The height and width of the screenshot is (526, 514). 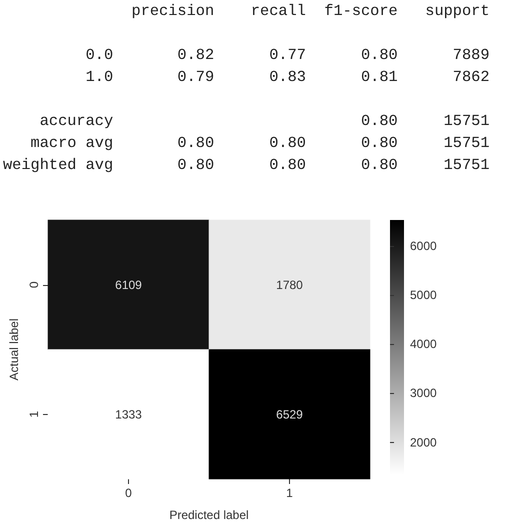 I want to click on text: 1.0 0.79 0.83 0.81 7862, so click(x=287, y=77).